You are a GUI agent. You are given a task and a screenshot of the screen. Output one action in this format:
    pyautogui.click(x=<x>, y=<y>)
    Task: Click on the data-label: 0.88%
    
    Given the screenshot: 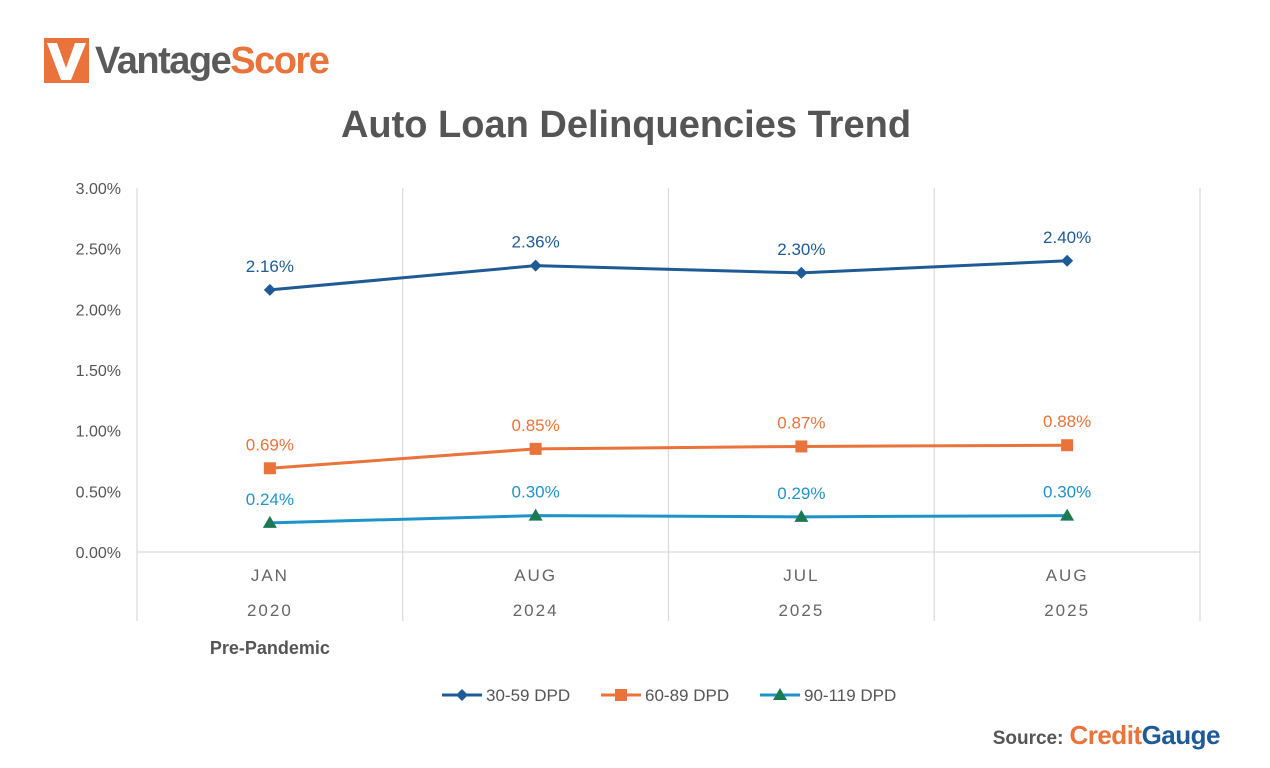 What is the action you would take?
    pyautogui.click(x=1067, y=421)
    